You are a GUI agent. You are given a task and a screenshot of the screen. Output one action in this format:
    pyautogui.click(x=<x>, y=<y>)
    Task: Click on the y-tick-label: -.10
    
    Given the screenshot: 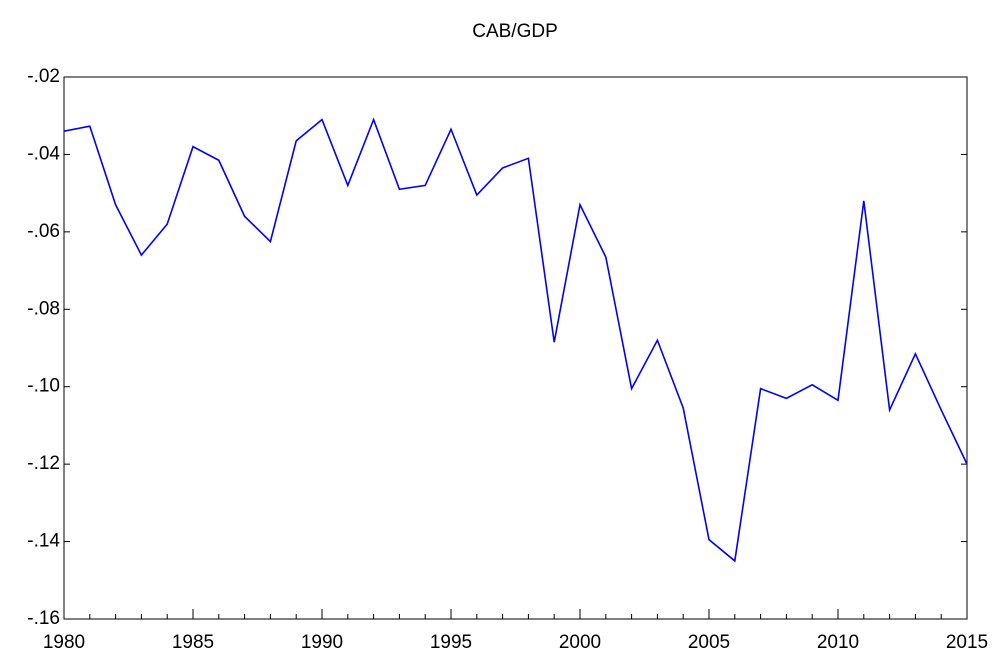 What is the action you would take?
    pyautogui.click(x=43, y=386)
    